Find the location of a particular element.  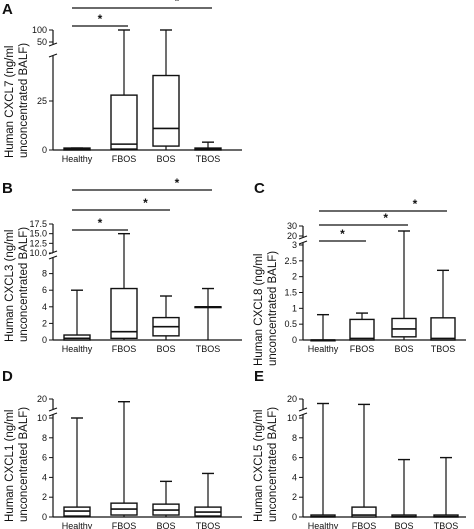

x-tick-label-d: Healthy is located at coordinates (77, 525).